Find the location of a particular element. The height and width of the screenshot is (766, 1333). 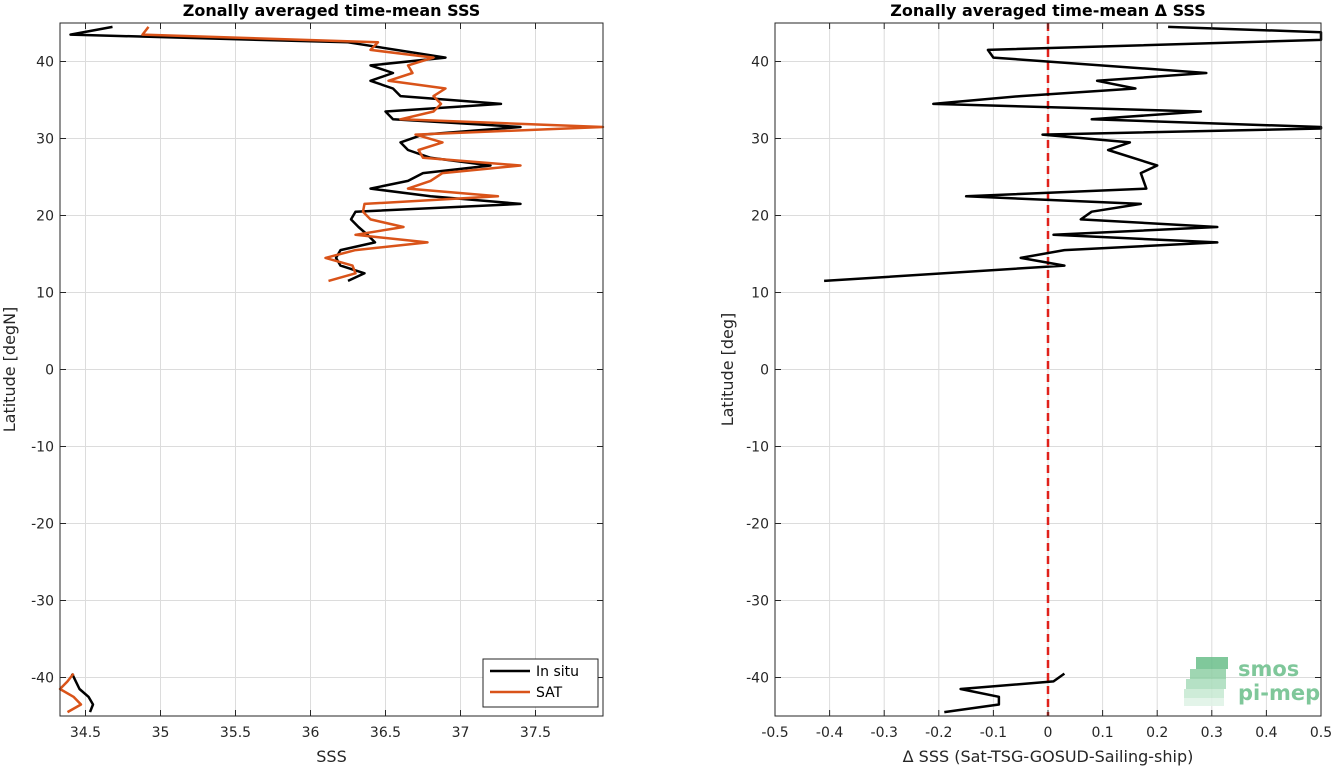

x-tick-label: -0.4 is located at coordinates (829, 733).